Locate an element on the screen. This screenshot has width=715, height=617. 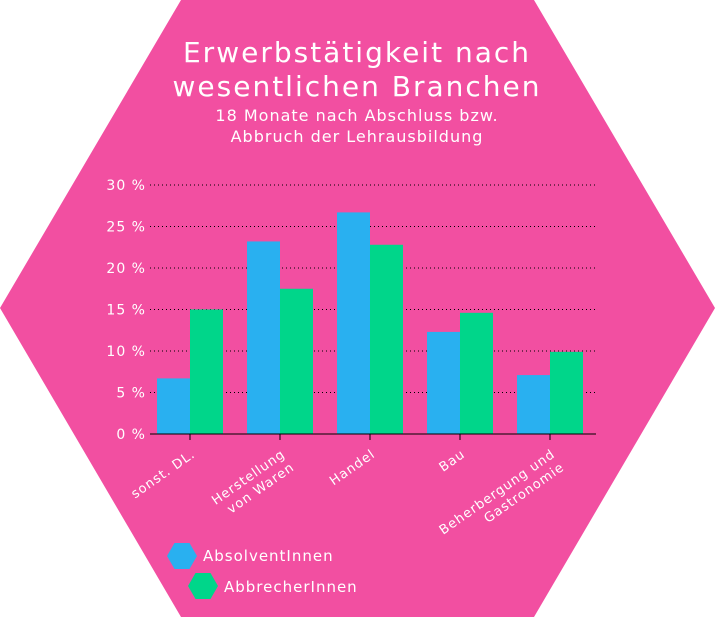
y-tick-label: 25 % is located at coordinates (126, 228).